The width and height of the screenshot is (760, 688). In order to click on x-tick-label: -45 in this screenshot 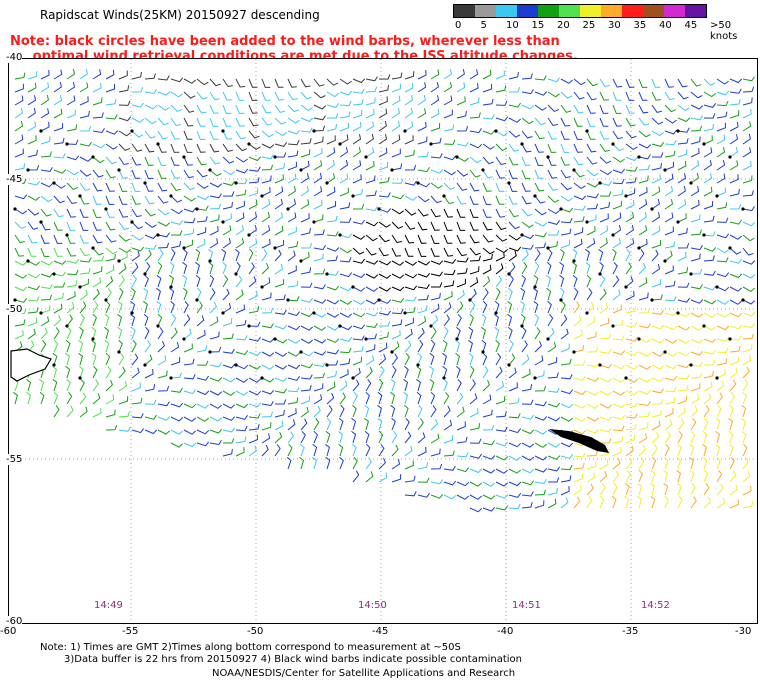, I will do `click(380, 631)`.